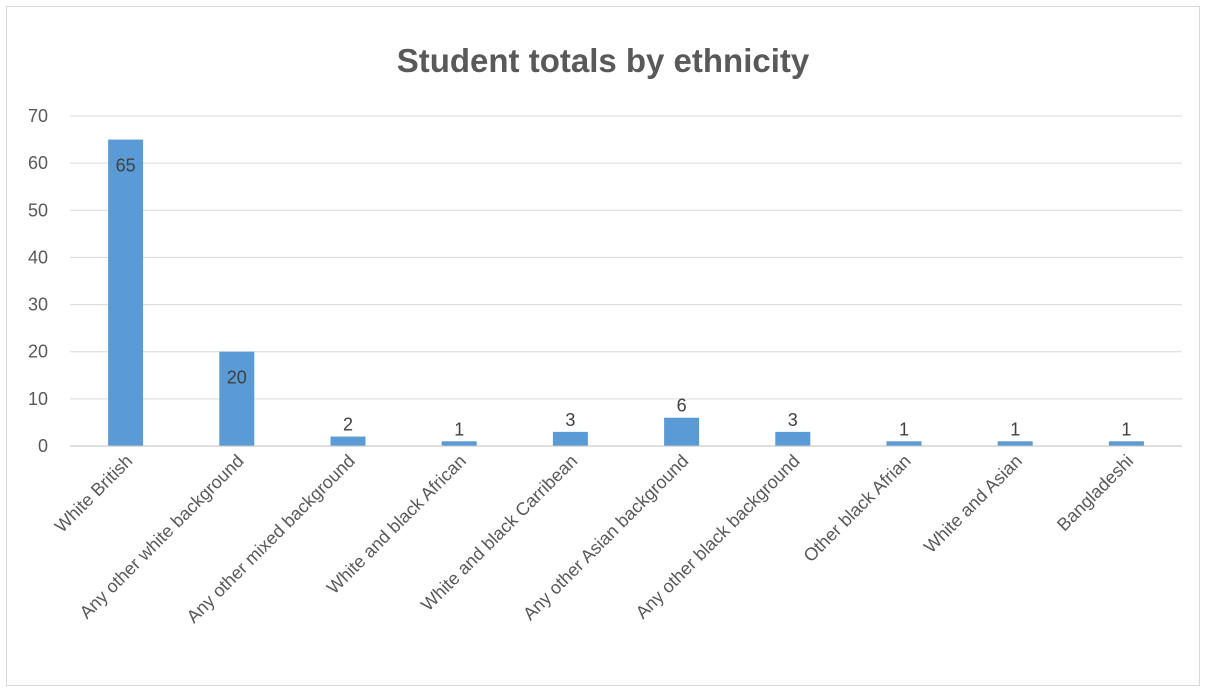  Describe the element at coordinates (38, 257) in the screenshot. I see `y-tick-label: 40` at that location.